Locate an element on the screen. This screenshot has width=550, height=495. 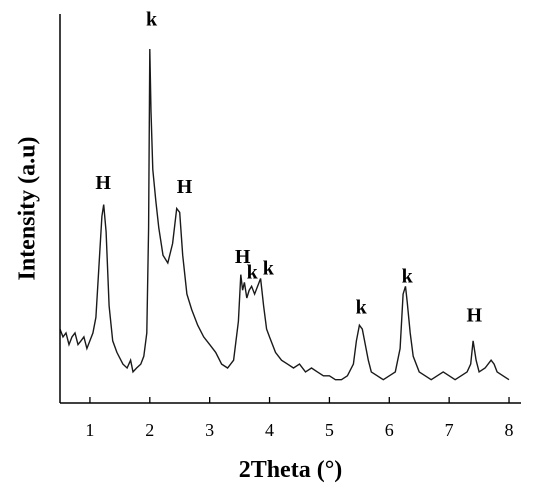
x-axis-ticks: 1 2 3 4 5 6 7 8 is located at coordinates (299, 418).